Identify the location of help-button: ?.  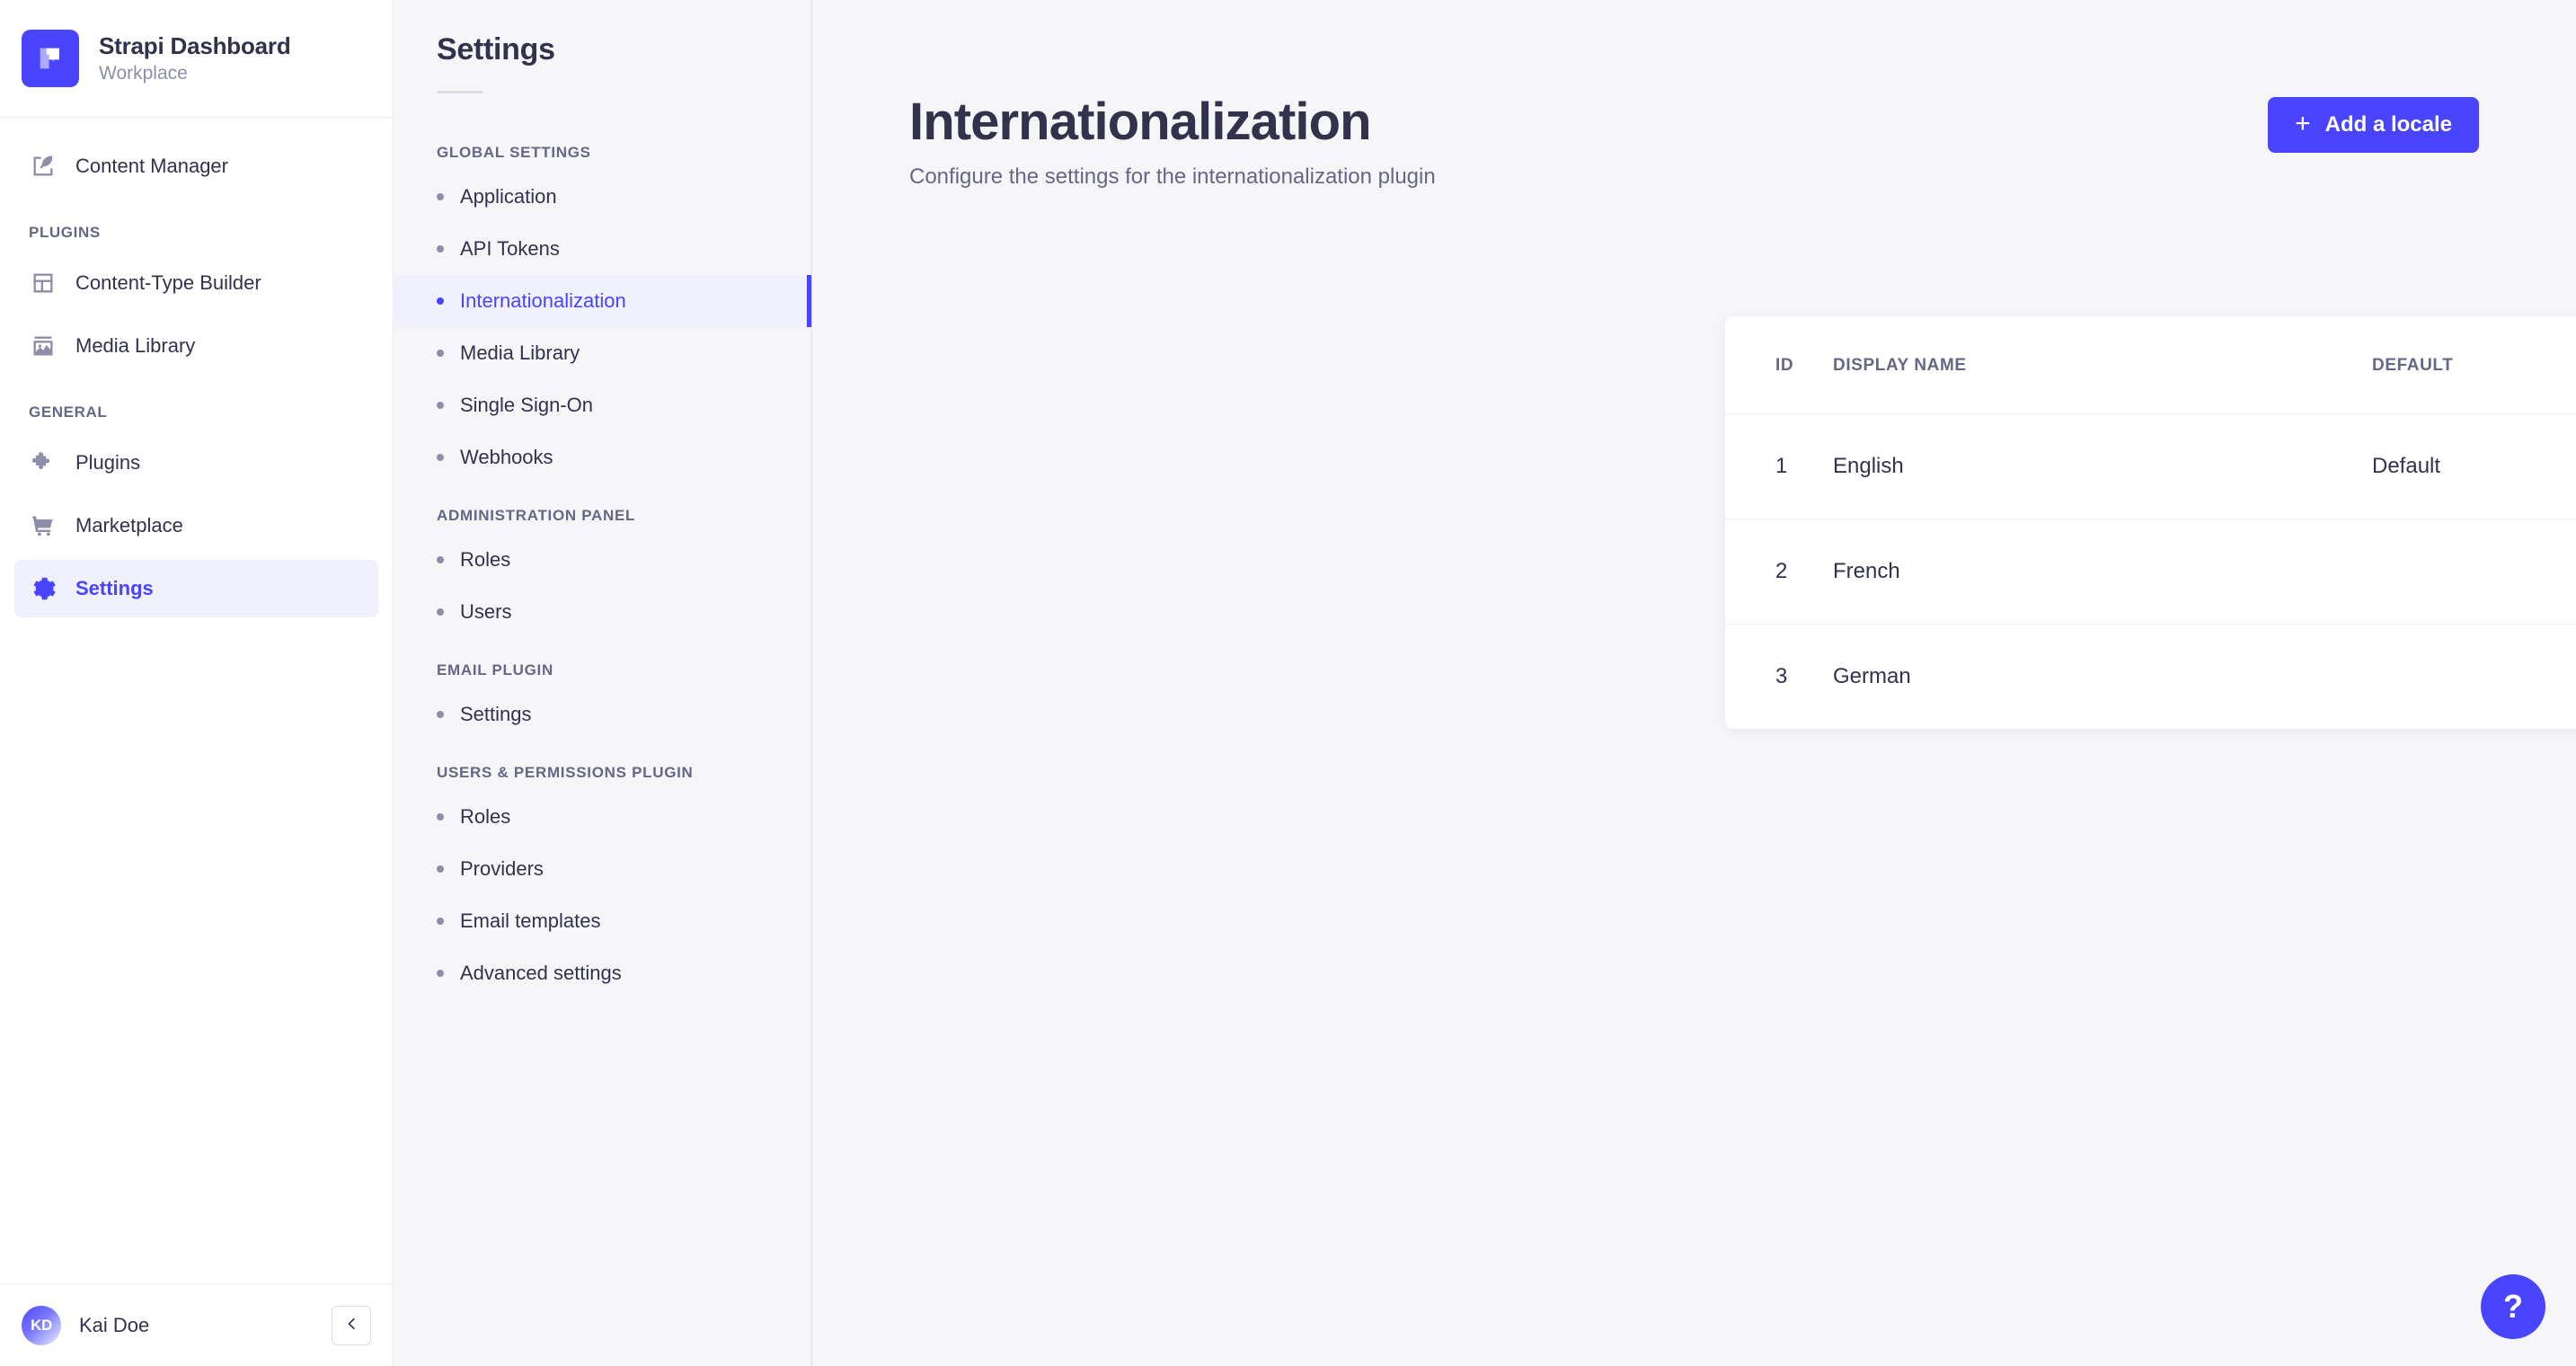
(2513, 1306).